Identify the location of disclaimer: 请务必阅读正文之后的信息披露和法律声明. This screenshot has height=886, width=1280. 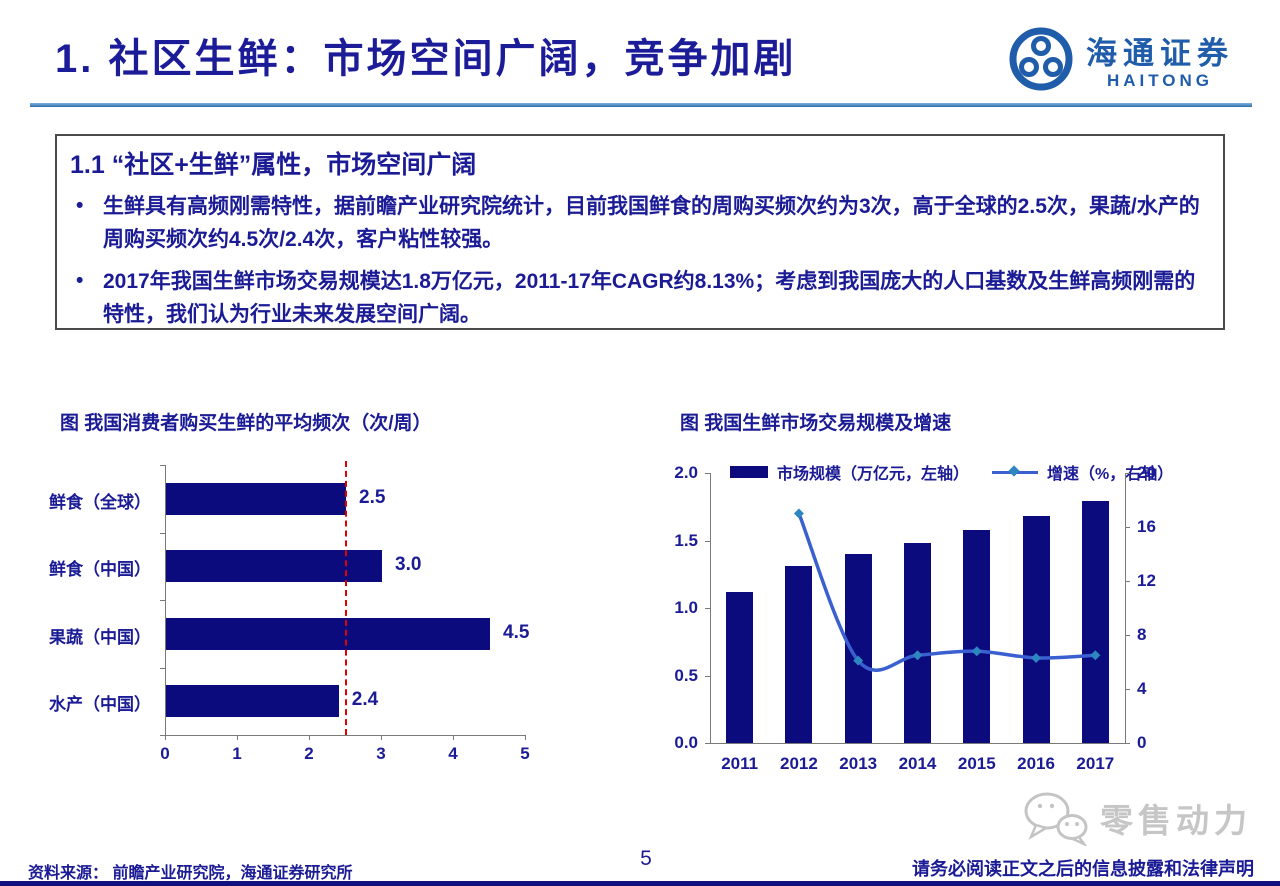
(1083, 869).